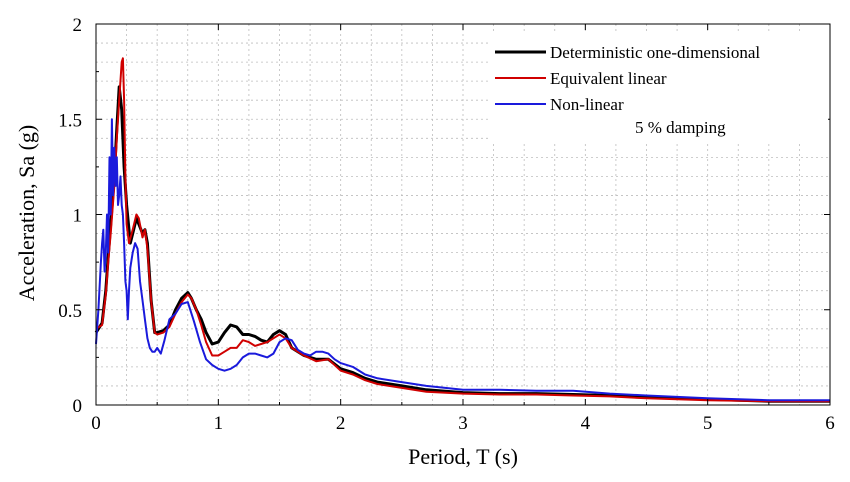  I want to click on x-tick-label: 6, so click(830, 423).